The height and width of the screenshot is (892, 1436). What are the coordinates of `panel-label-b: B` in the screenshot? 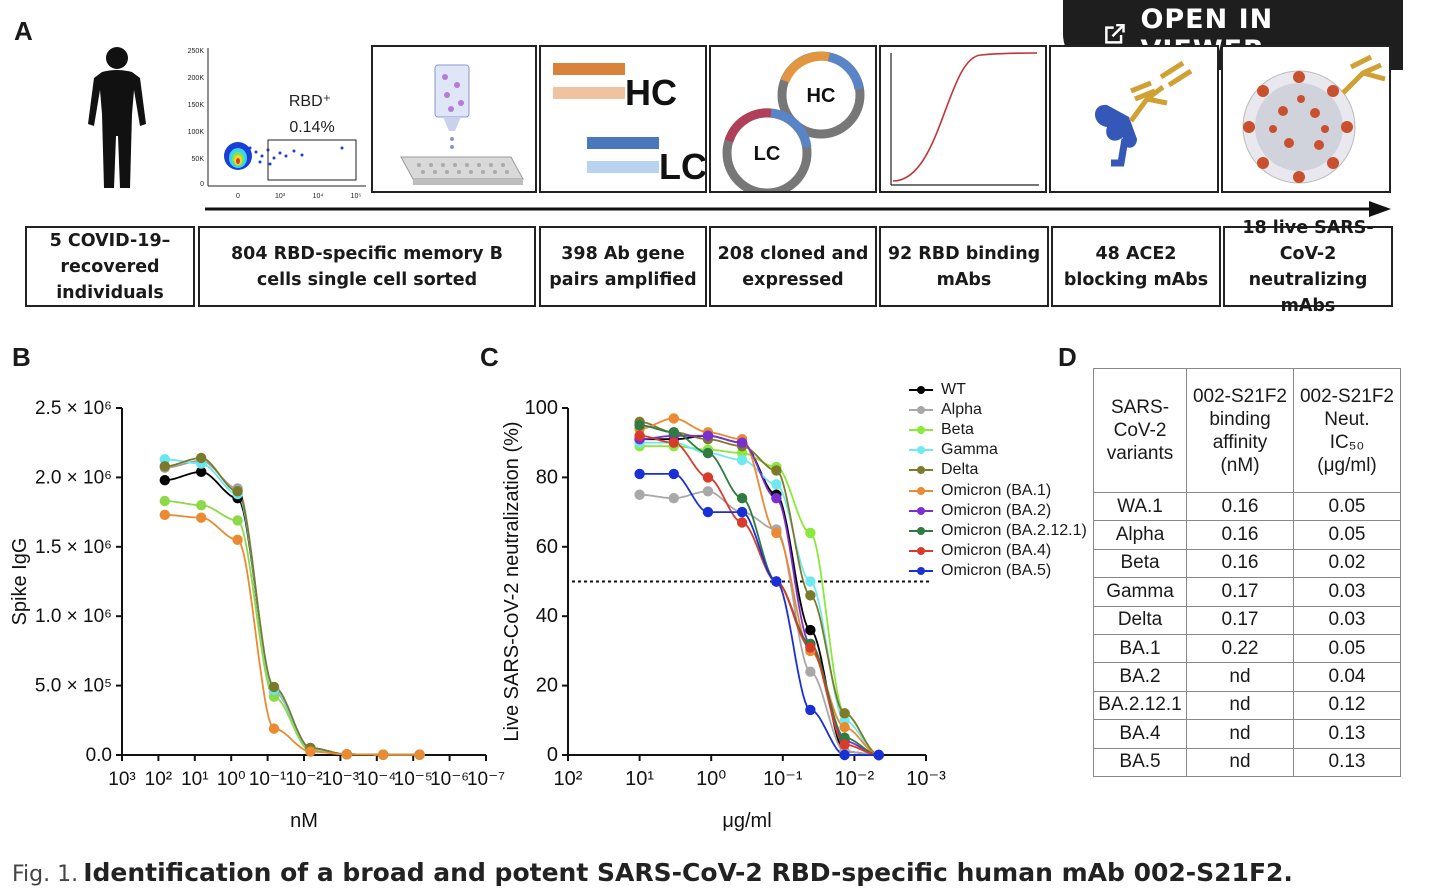 It's located at (21, 357).